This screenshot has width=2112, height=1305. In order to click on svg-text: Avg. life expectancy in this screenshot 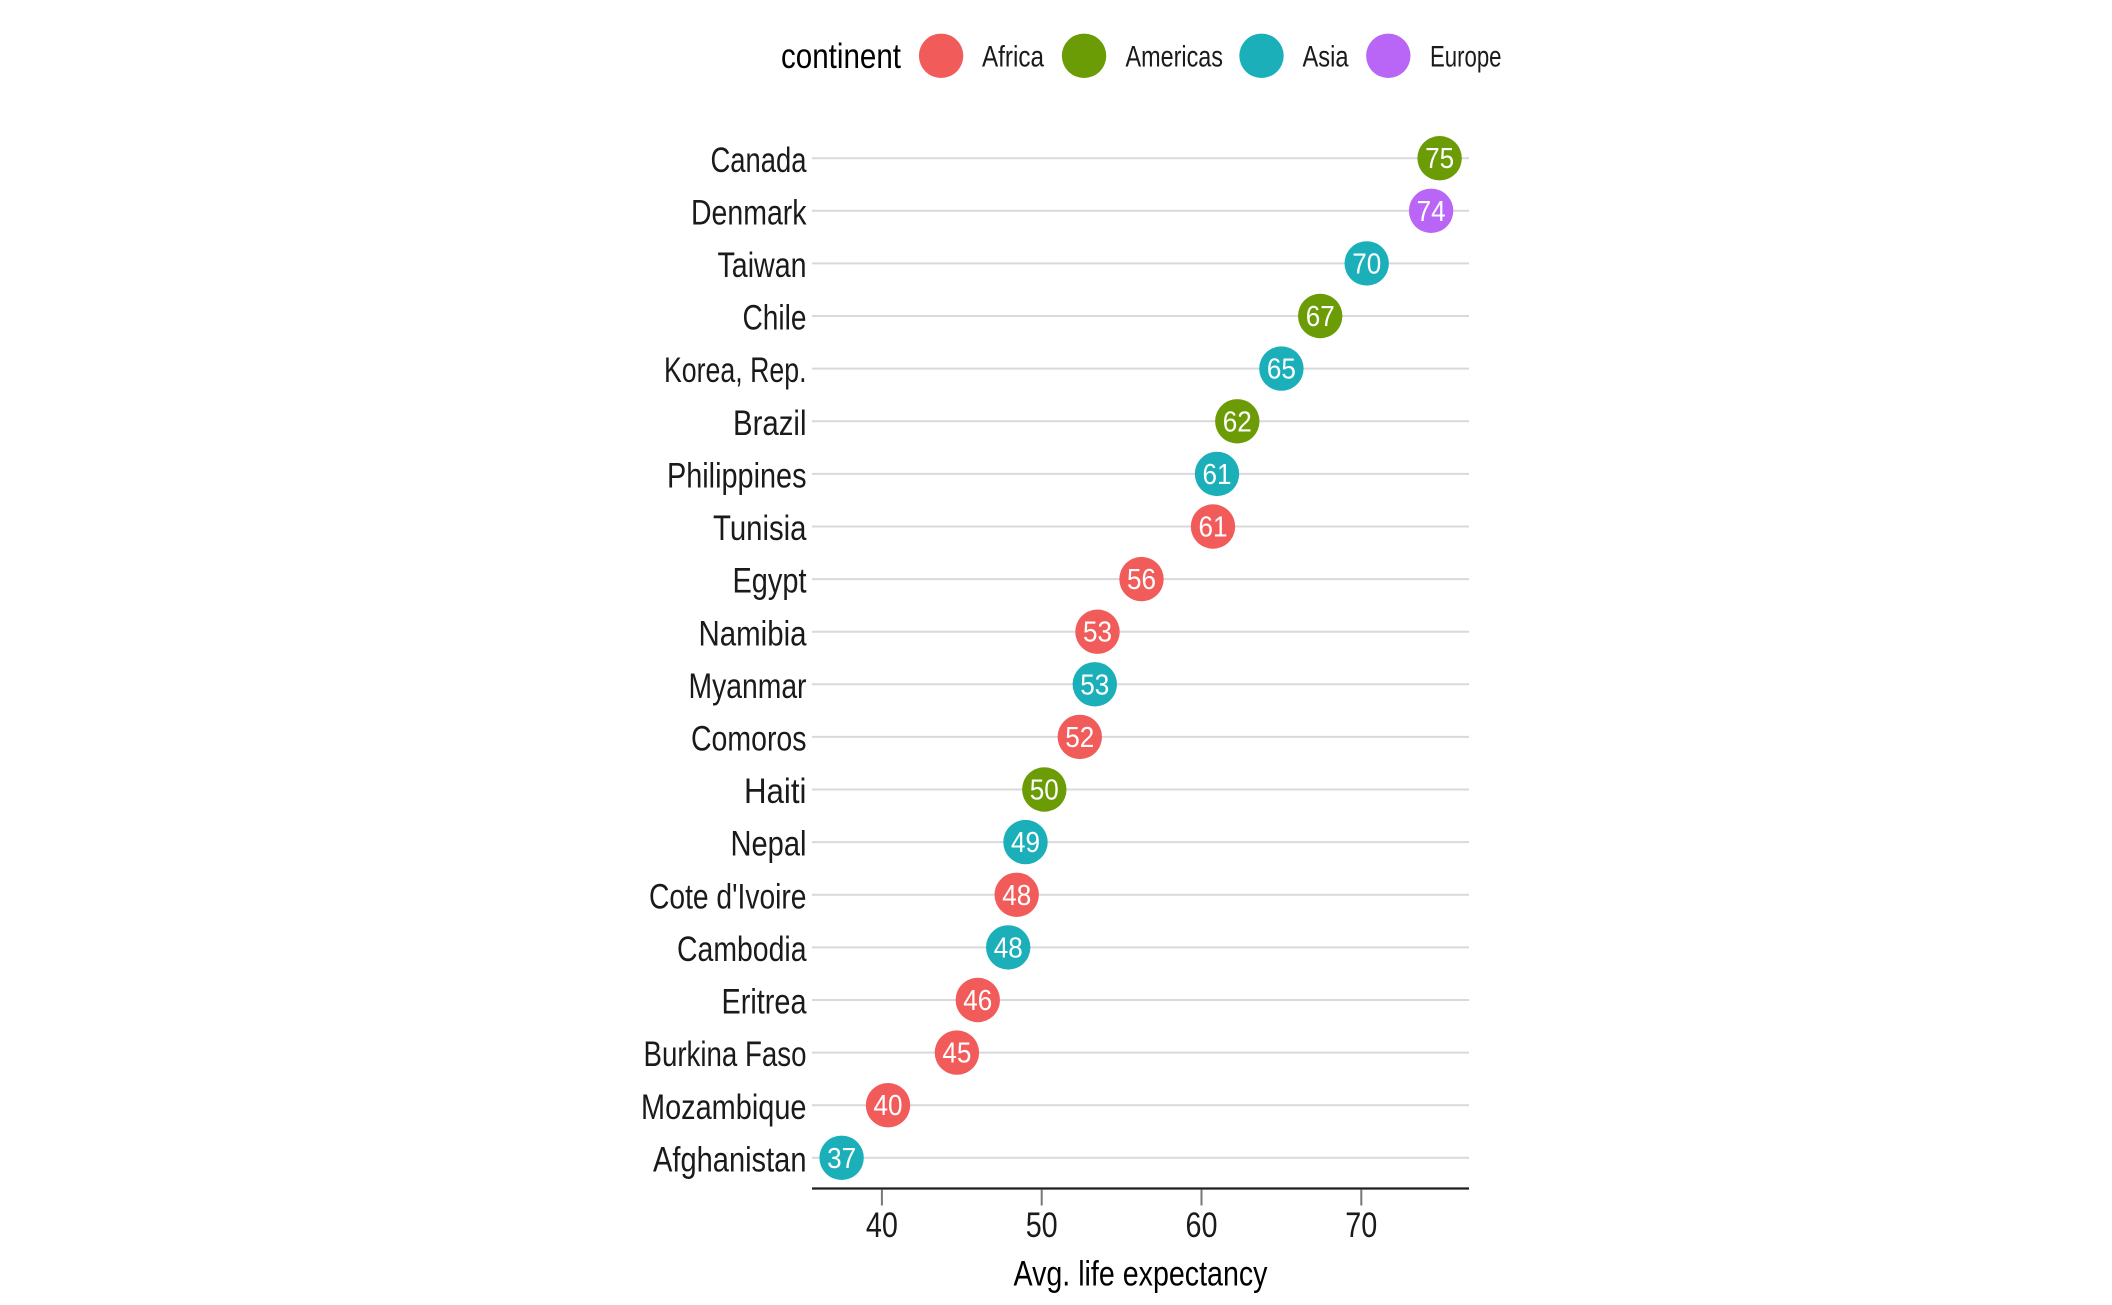, I will do `click(1141, 1274)`.